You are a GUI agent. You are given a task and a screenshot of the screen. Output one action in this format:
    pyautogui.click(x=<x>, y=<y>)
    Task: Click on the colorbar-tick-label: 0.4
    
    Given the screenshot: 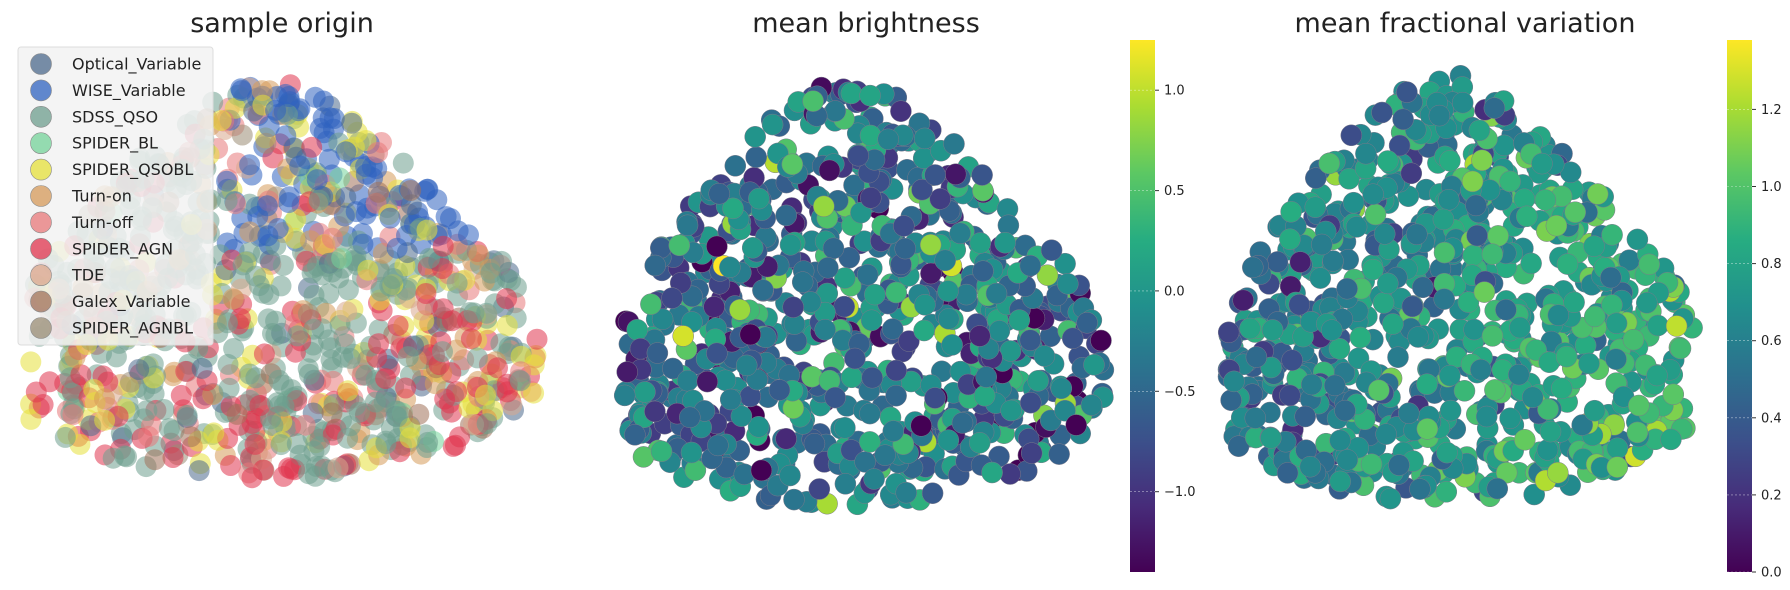 What is the action you would take?
    pyautogui.click(x=1771, y=418)
    